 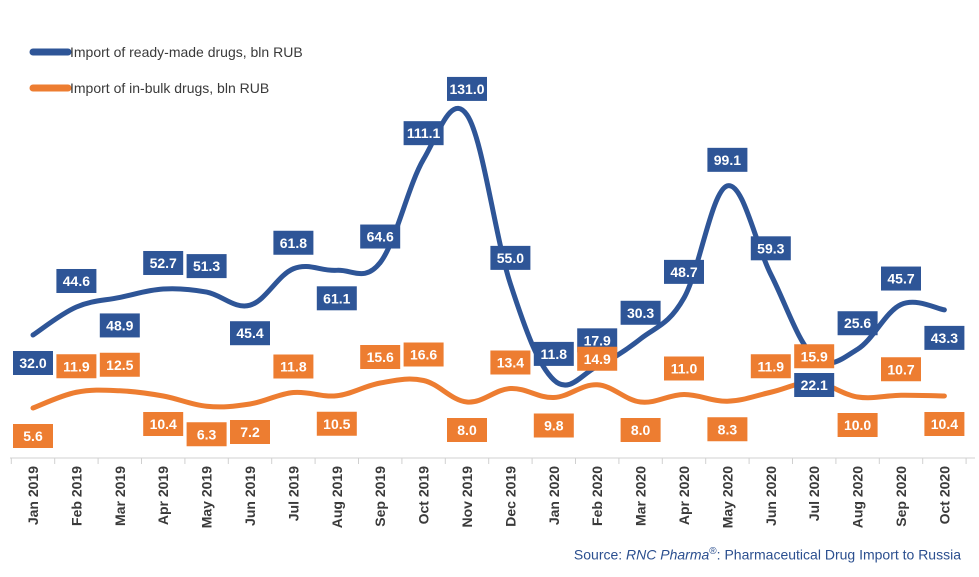 What do you see at coordinates (684, 495) in the screenshot?
I see `x-tick-label: Apr 2020` at bounding box center [684, 495].